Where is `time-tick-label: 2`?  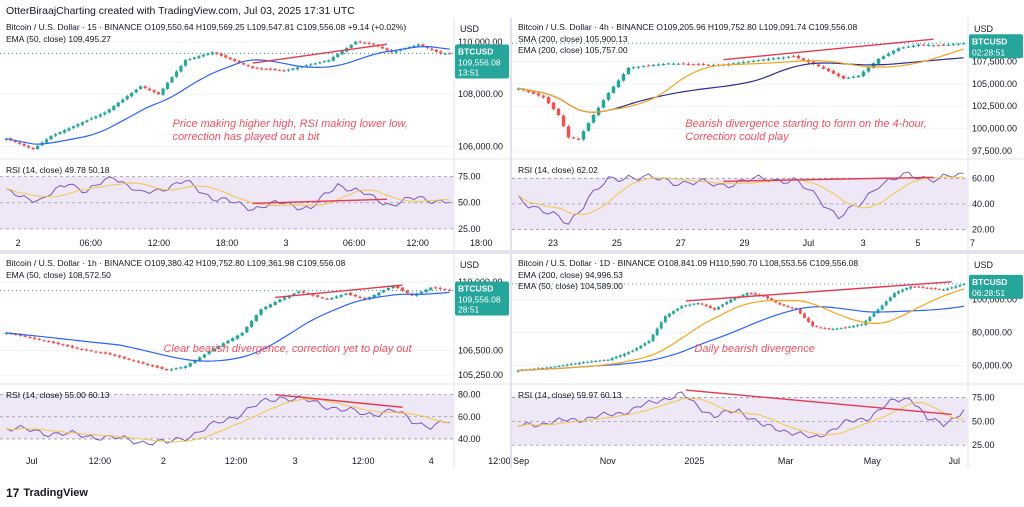 time-tick-label: 2 is located at coordinates (163, 461).